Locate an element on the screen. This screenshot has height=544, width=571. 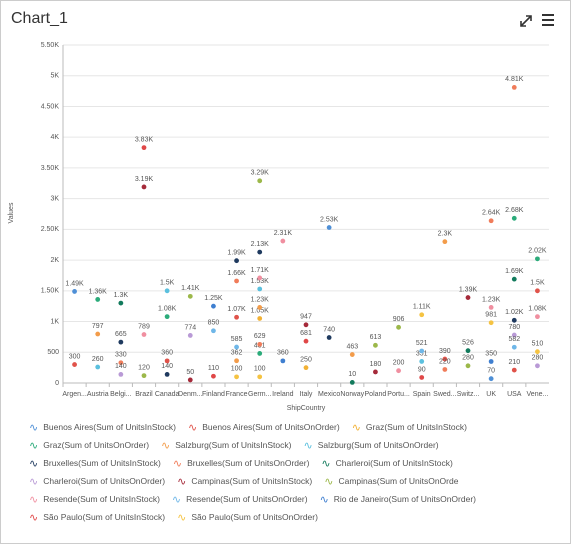
x-tick-label: Canada is located at coordinates (167, 394).